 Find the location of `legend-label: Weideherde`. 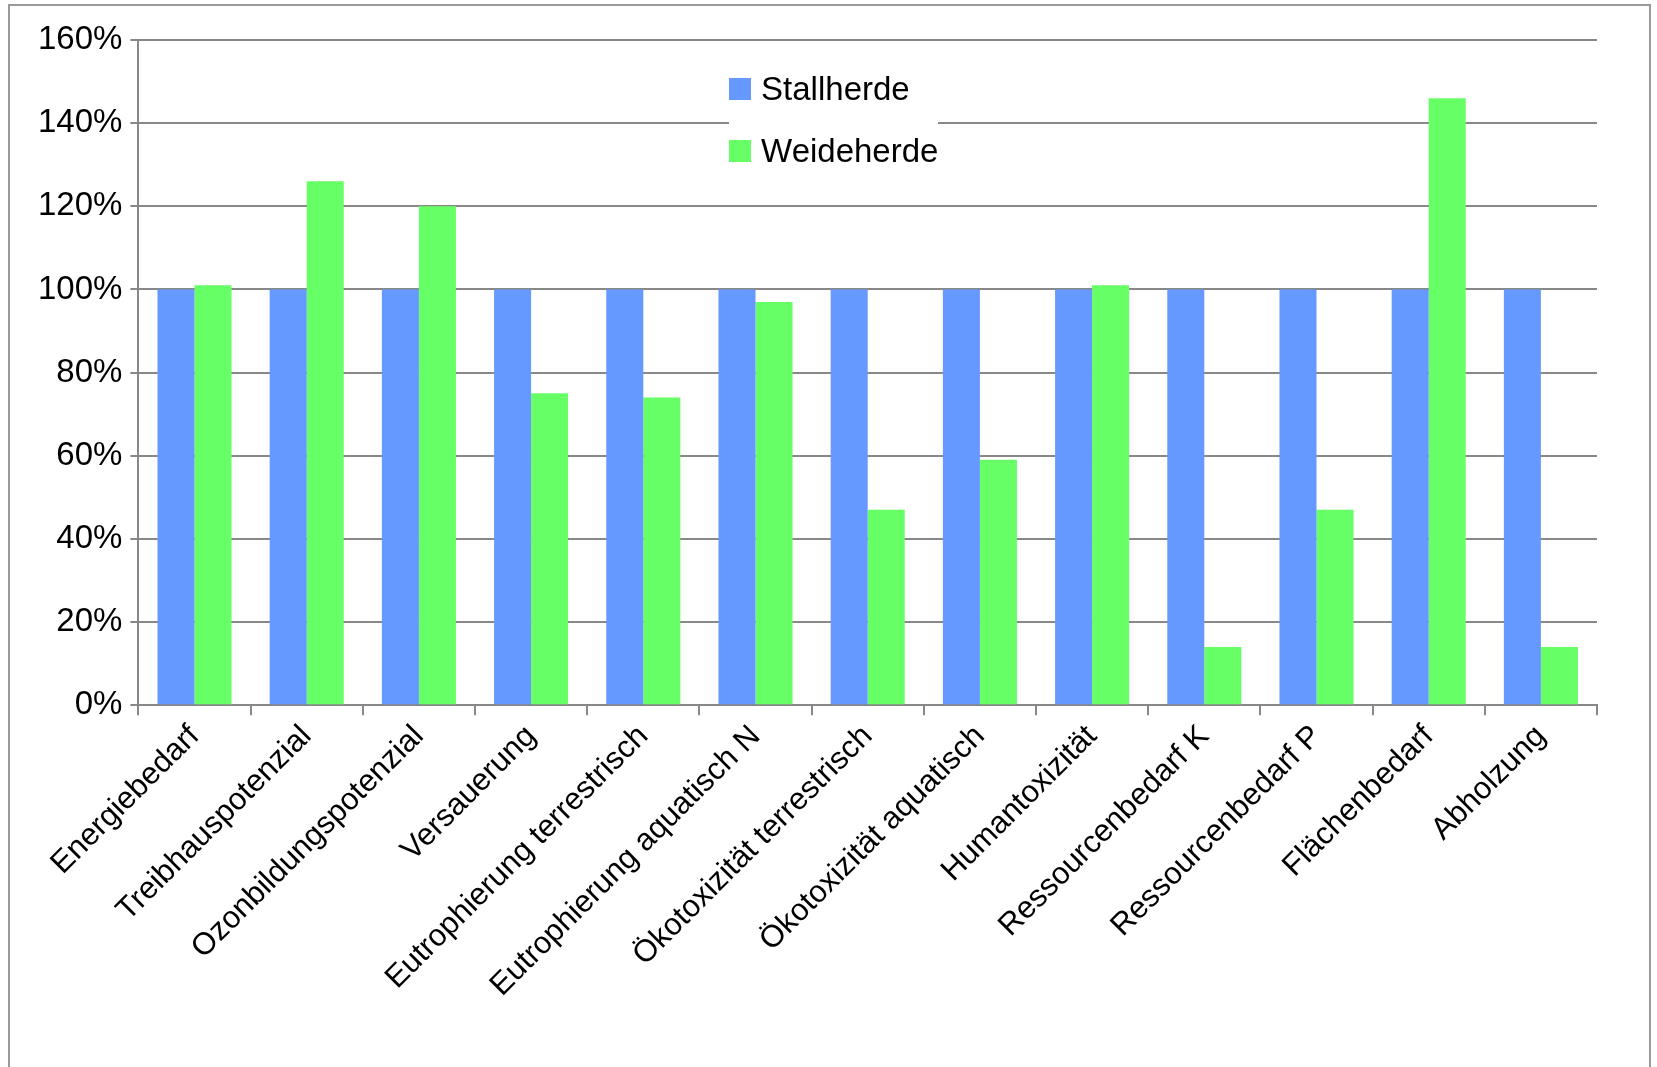

legend-label: Weideherde is located at coordinates (850, 151).